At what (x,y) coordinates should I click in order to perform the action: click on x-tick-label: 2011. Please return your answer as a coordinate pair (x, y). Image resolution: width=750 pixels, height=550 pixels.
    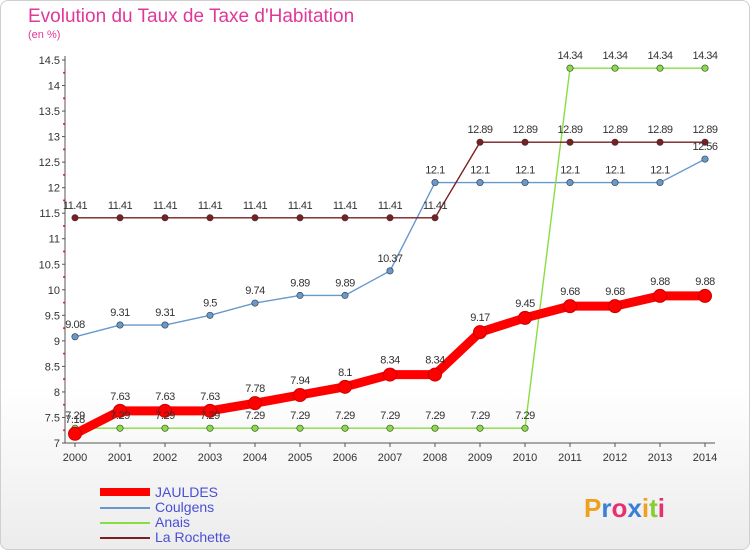
    Looking at the image, I should click on (570, 458).